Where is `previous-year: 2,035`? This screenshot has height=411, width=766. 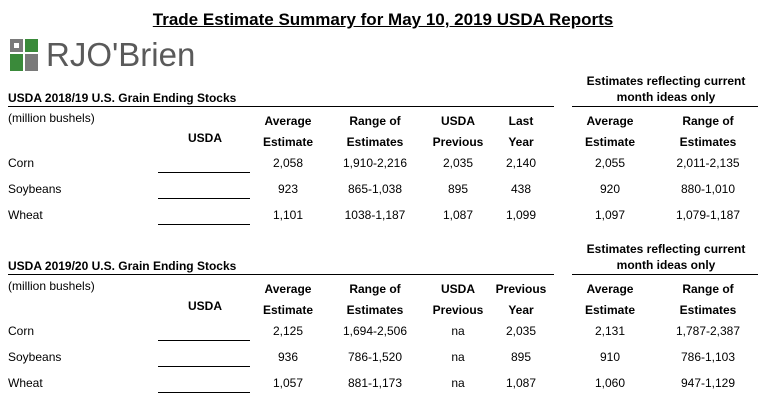
previous-year: 2,035 is located at coordinates (521, 331).